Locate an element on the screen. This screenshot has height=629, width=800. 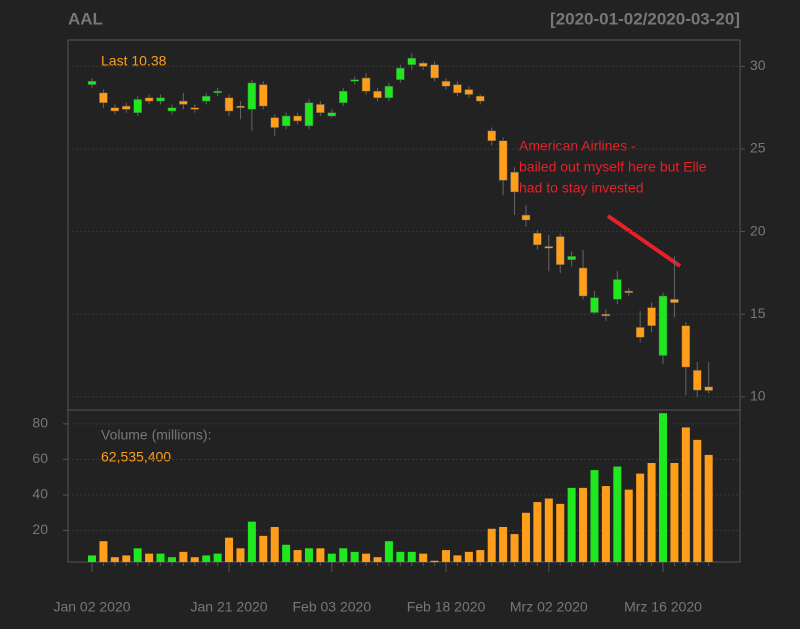
volume-last-label: 62,535,400 is located at coordinates (136, 457).